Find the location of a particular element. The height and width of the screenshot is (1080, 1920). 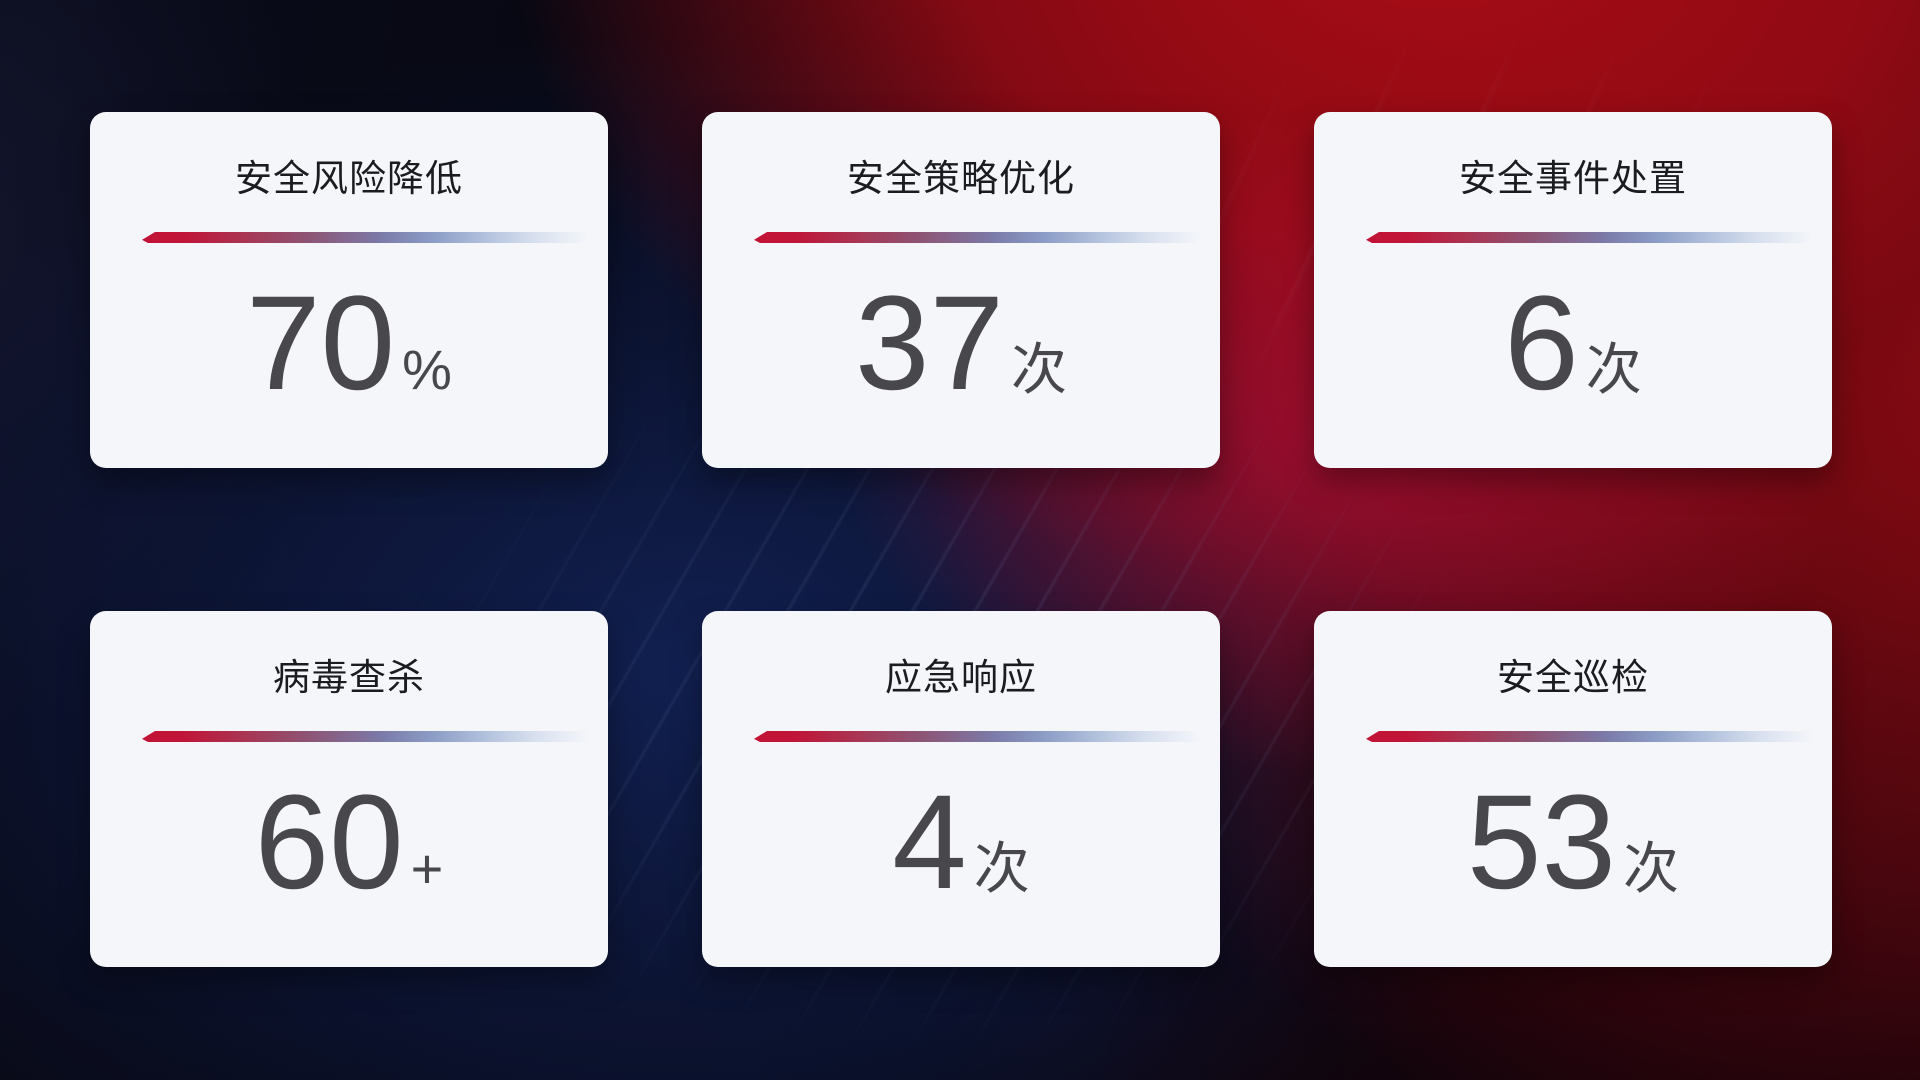

stat-unit: + is located at coordinates (427, 868).